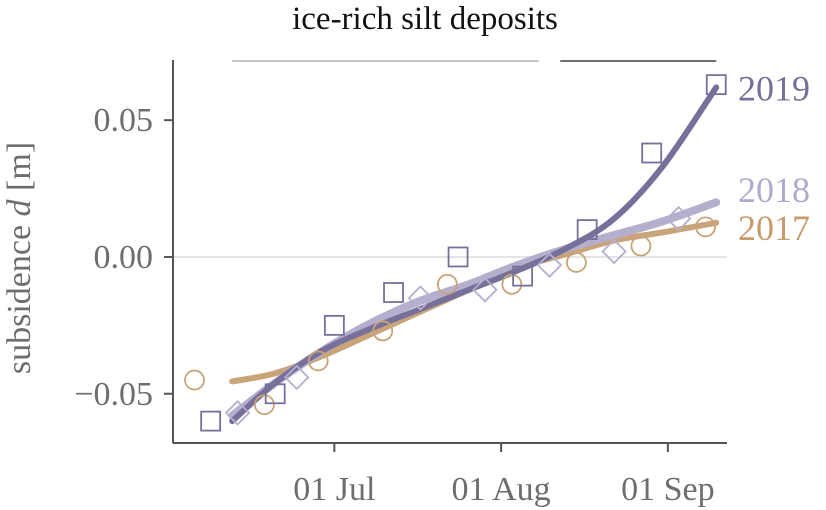 This screenshot has width=826, height=510. Describe the element at coordinates (124, 120) in the screenshot. I see `y-tick-label: 0.05` at that location.